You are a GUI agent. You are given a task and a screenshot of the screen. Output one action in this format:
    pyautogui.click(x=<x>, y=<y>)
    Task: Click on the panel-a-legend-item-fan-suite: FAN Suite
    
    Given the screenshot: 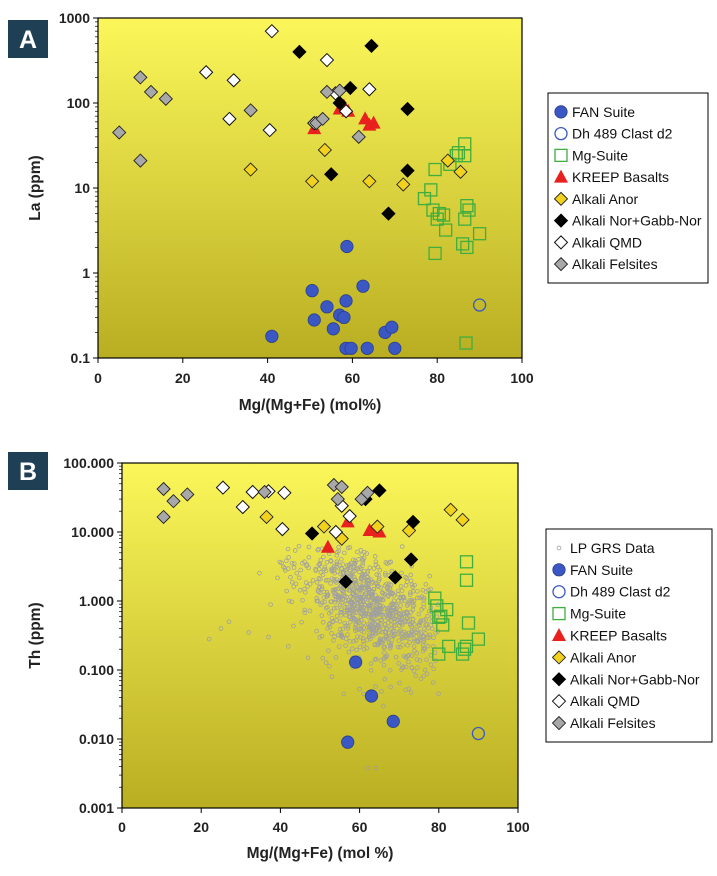 What is the action you would take?
    pyautogui.click(x=594, y=112)
    